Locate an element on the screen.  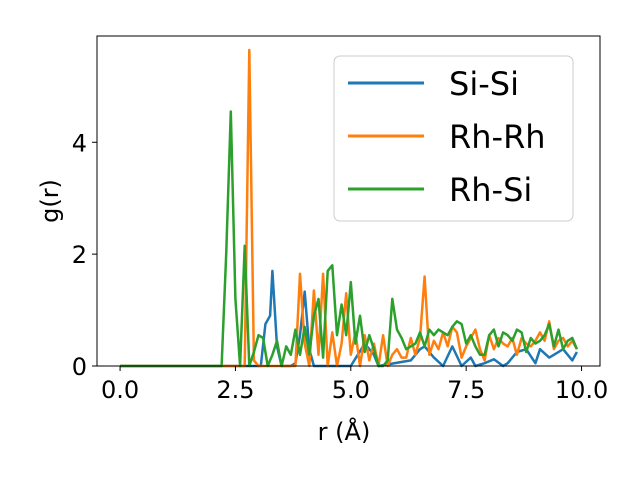
x-tick-label: 0.0 is located at coordinates (120, 390).